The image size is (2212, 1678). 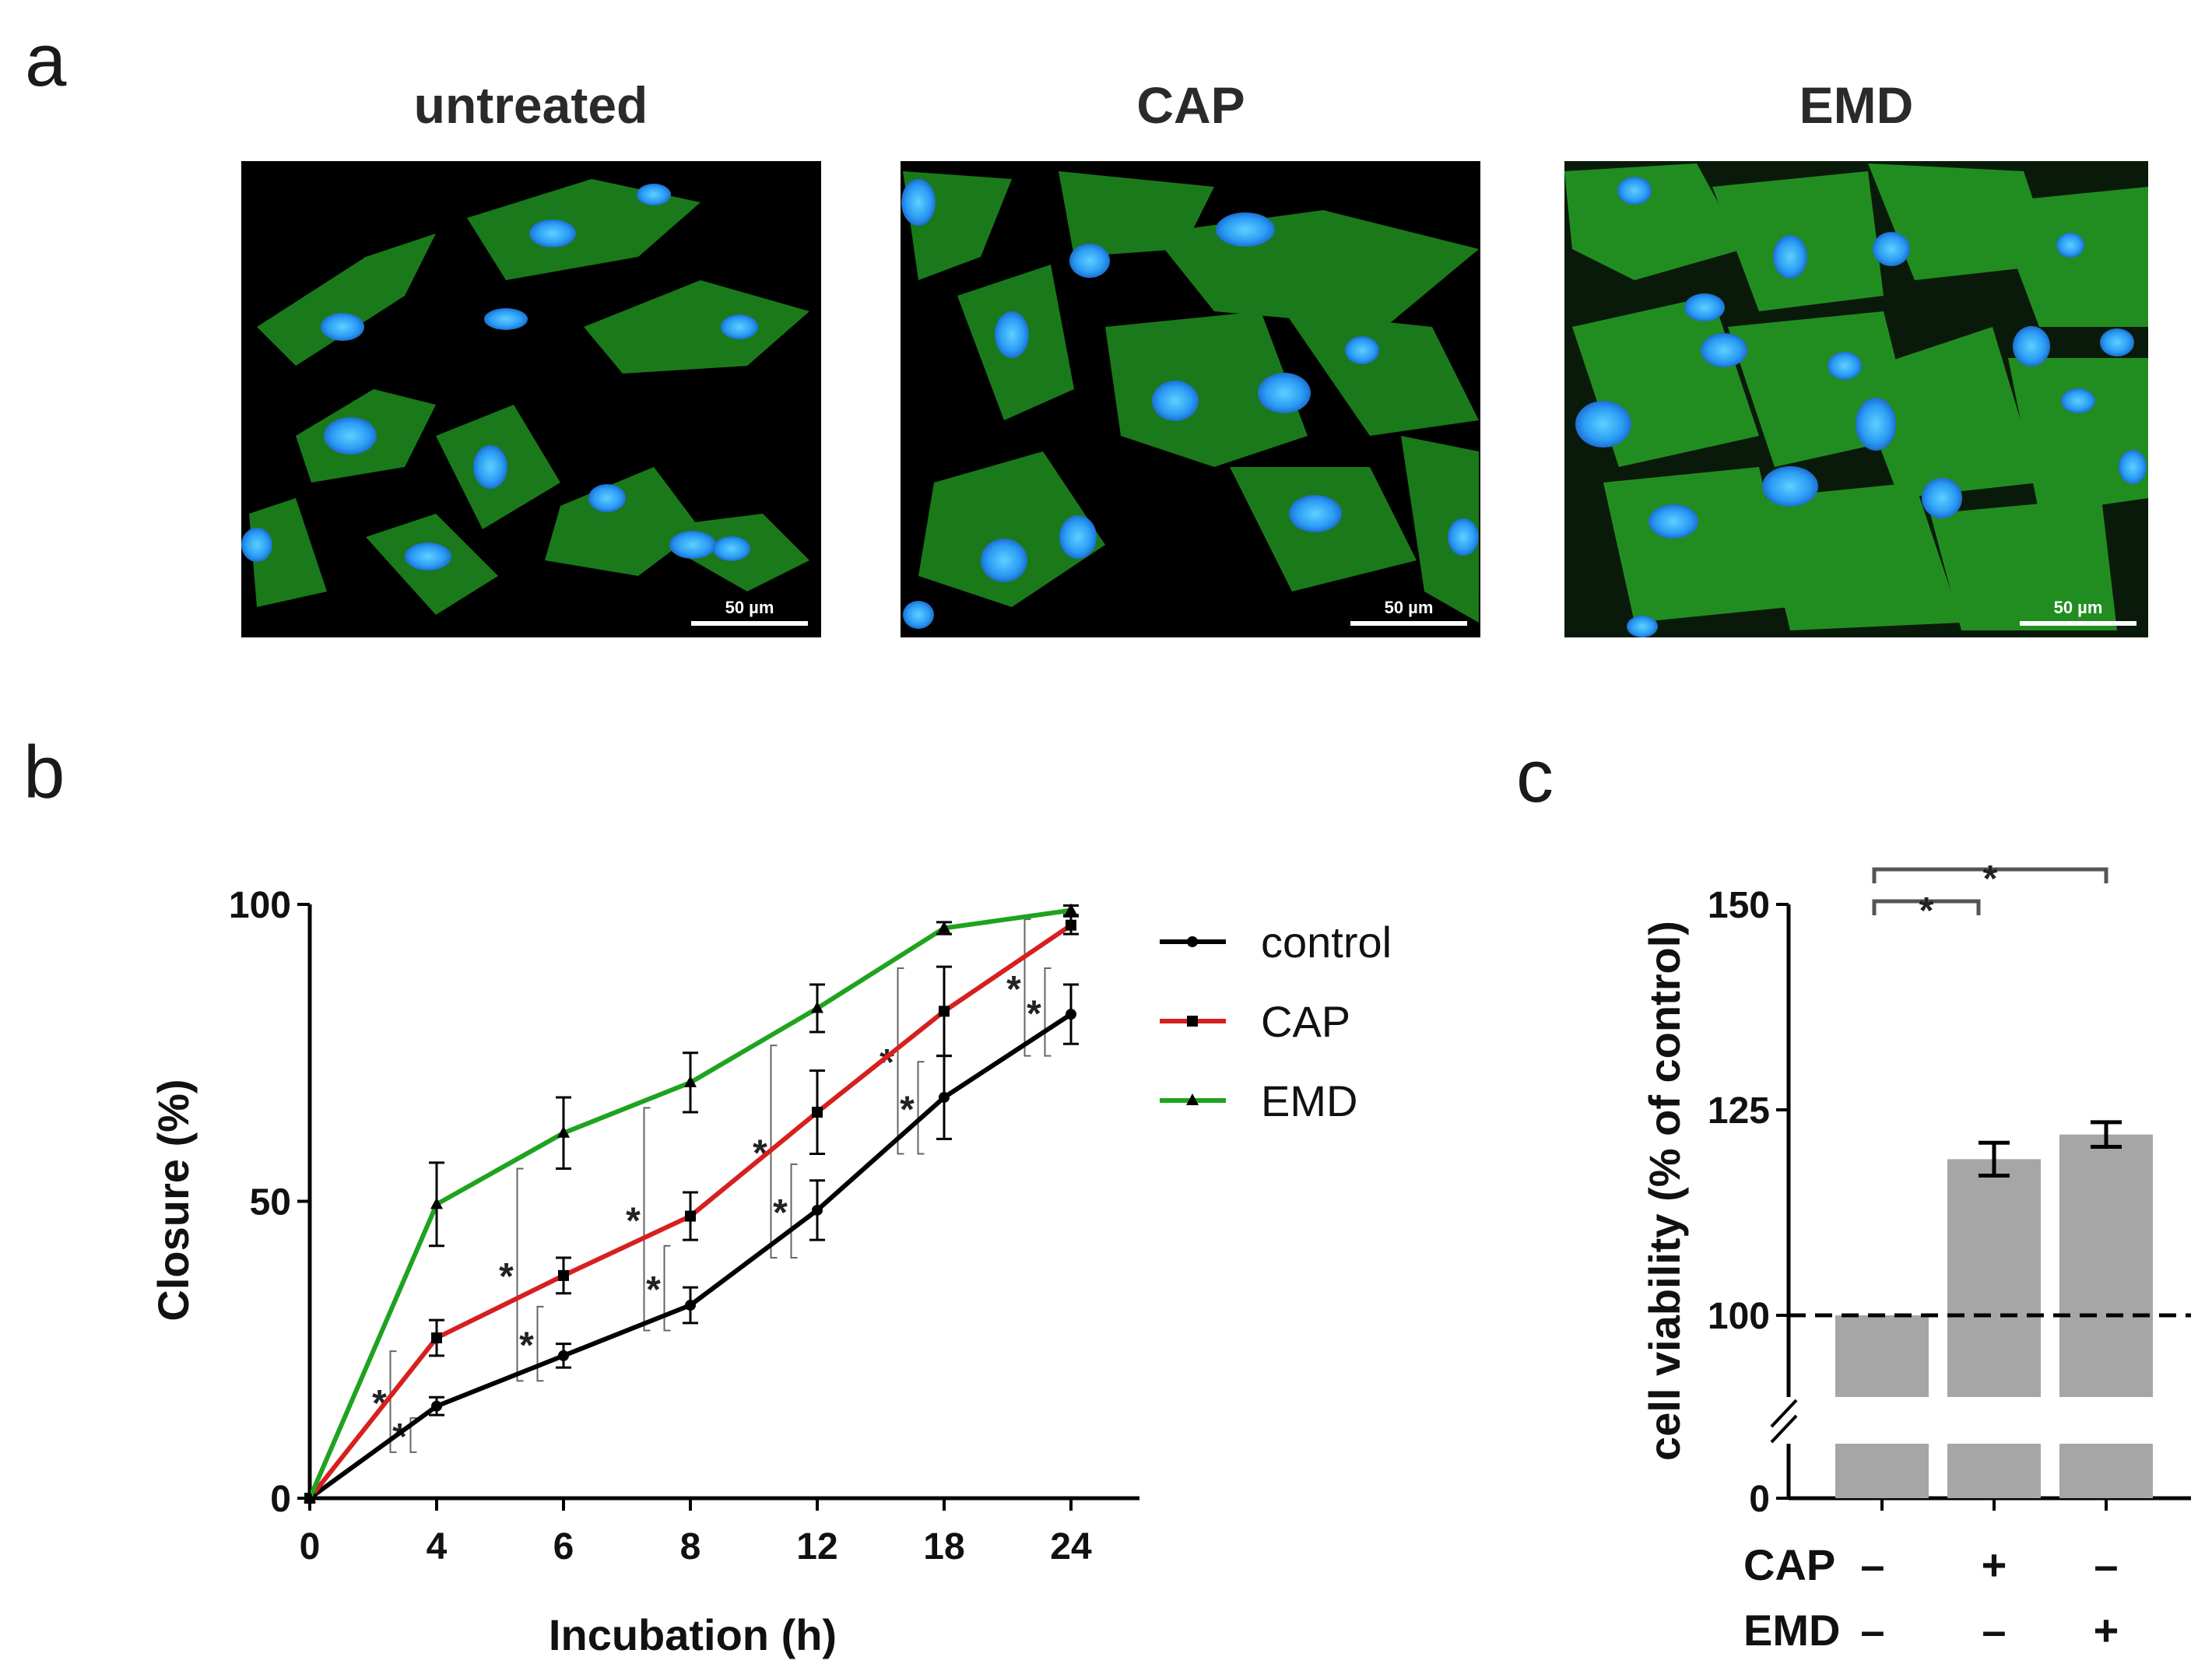 I want to click on x-tick-label: 4, so click(x=438, y=1546).